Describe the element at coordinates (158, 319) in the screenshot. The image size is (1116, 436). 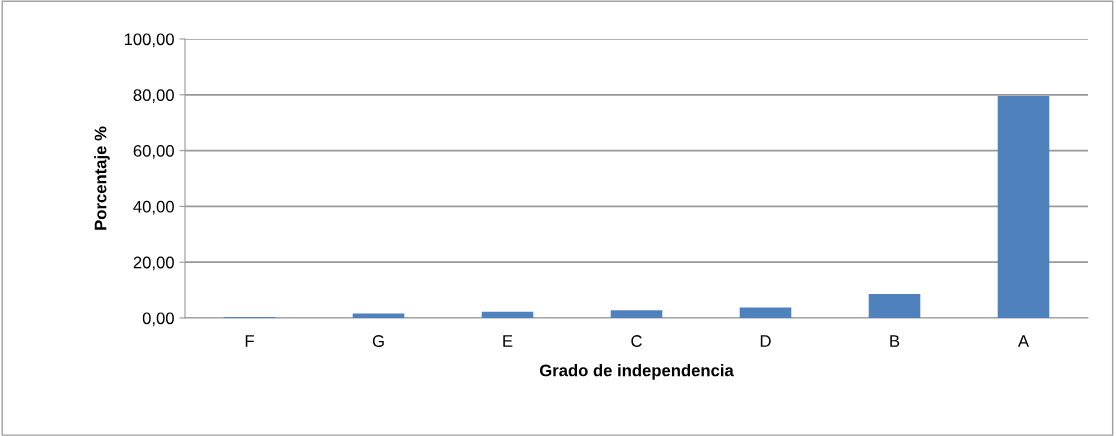
I see `y-tick-label: 0,00` at that location.